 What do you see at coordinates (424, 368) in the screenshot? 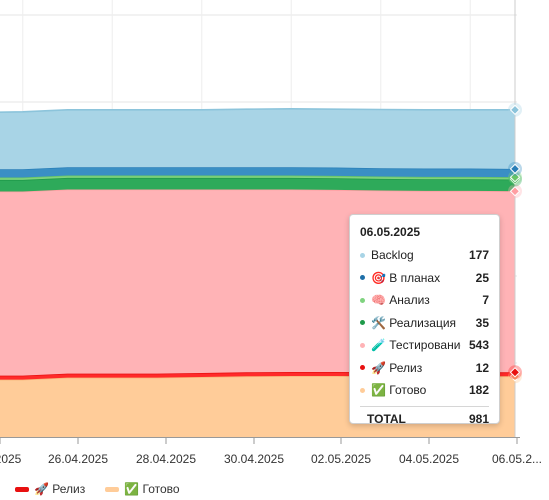
I see `tooltip-row: 🚀 Релиз 12` at bounding box center [424, 368].